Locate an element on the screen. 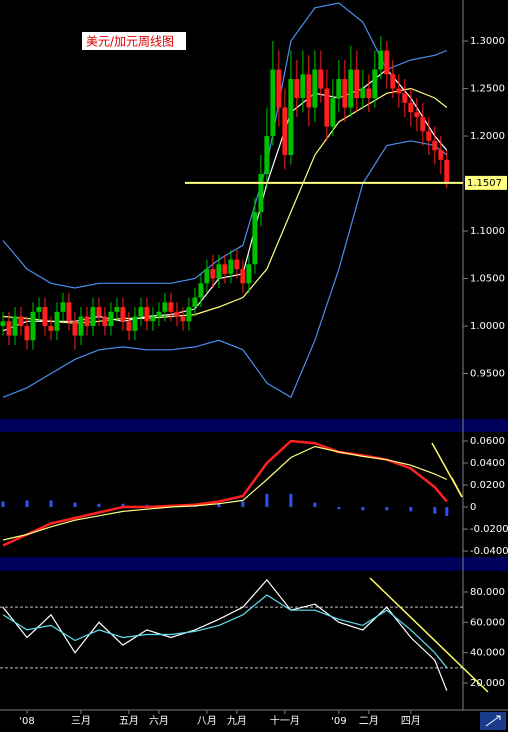  y-tick-label: -0.0400 is located at coordinates (489, 551).